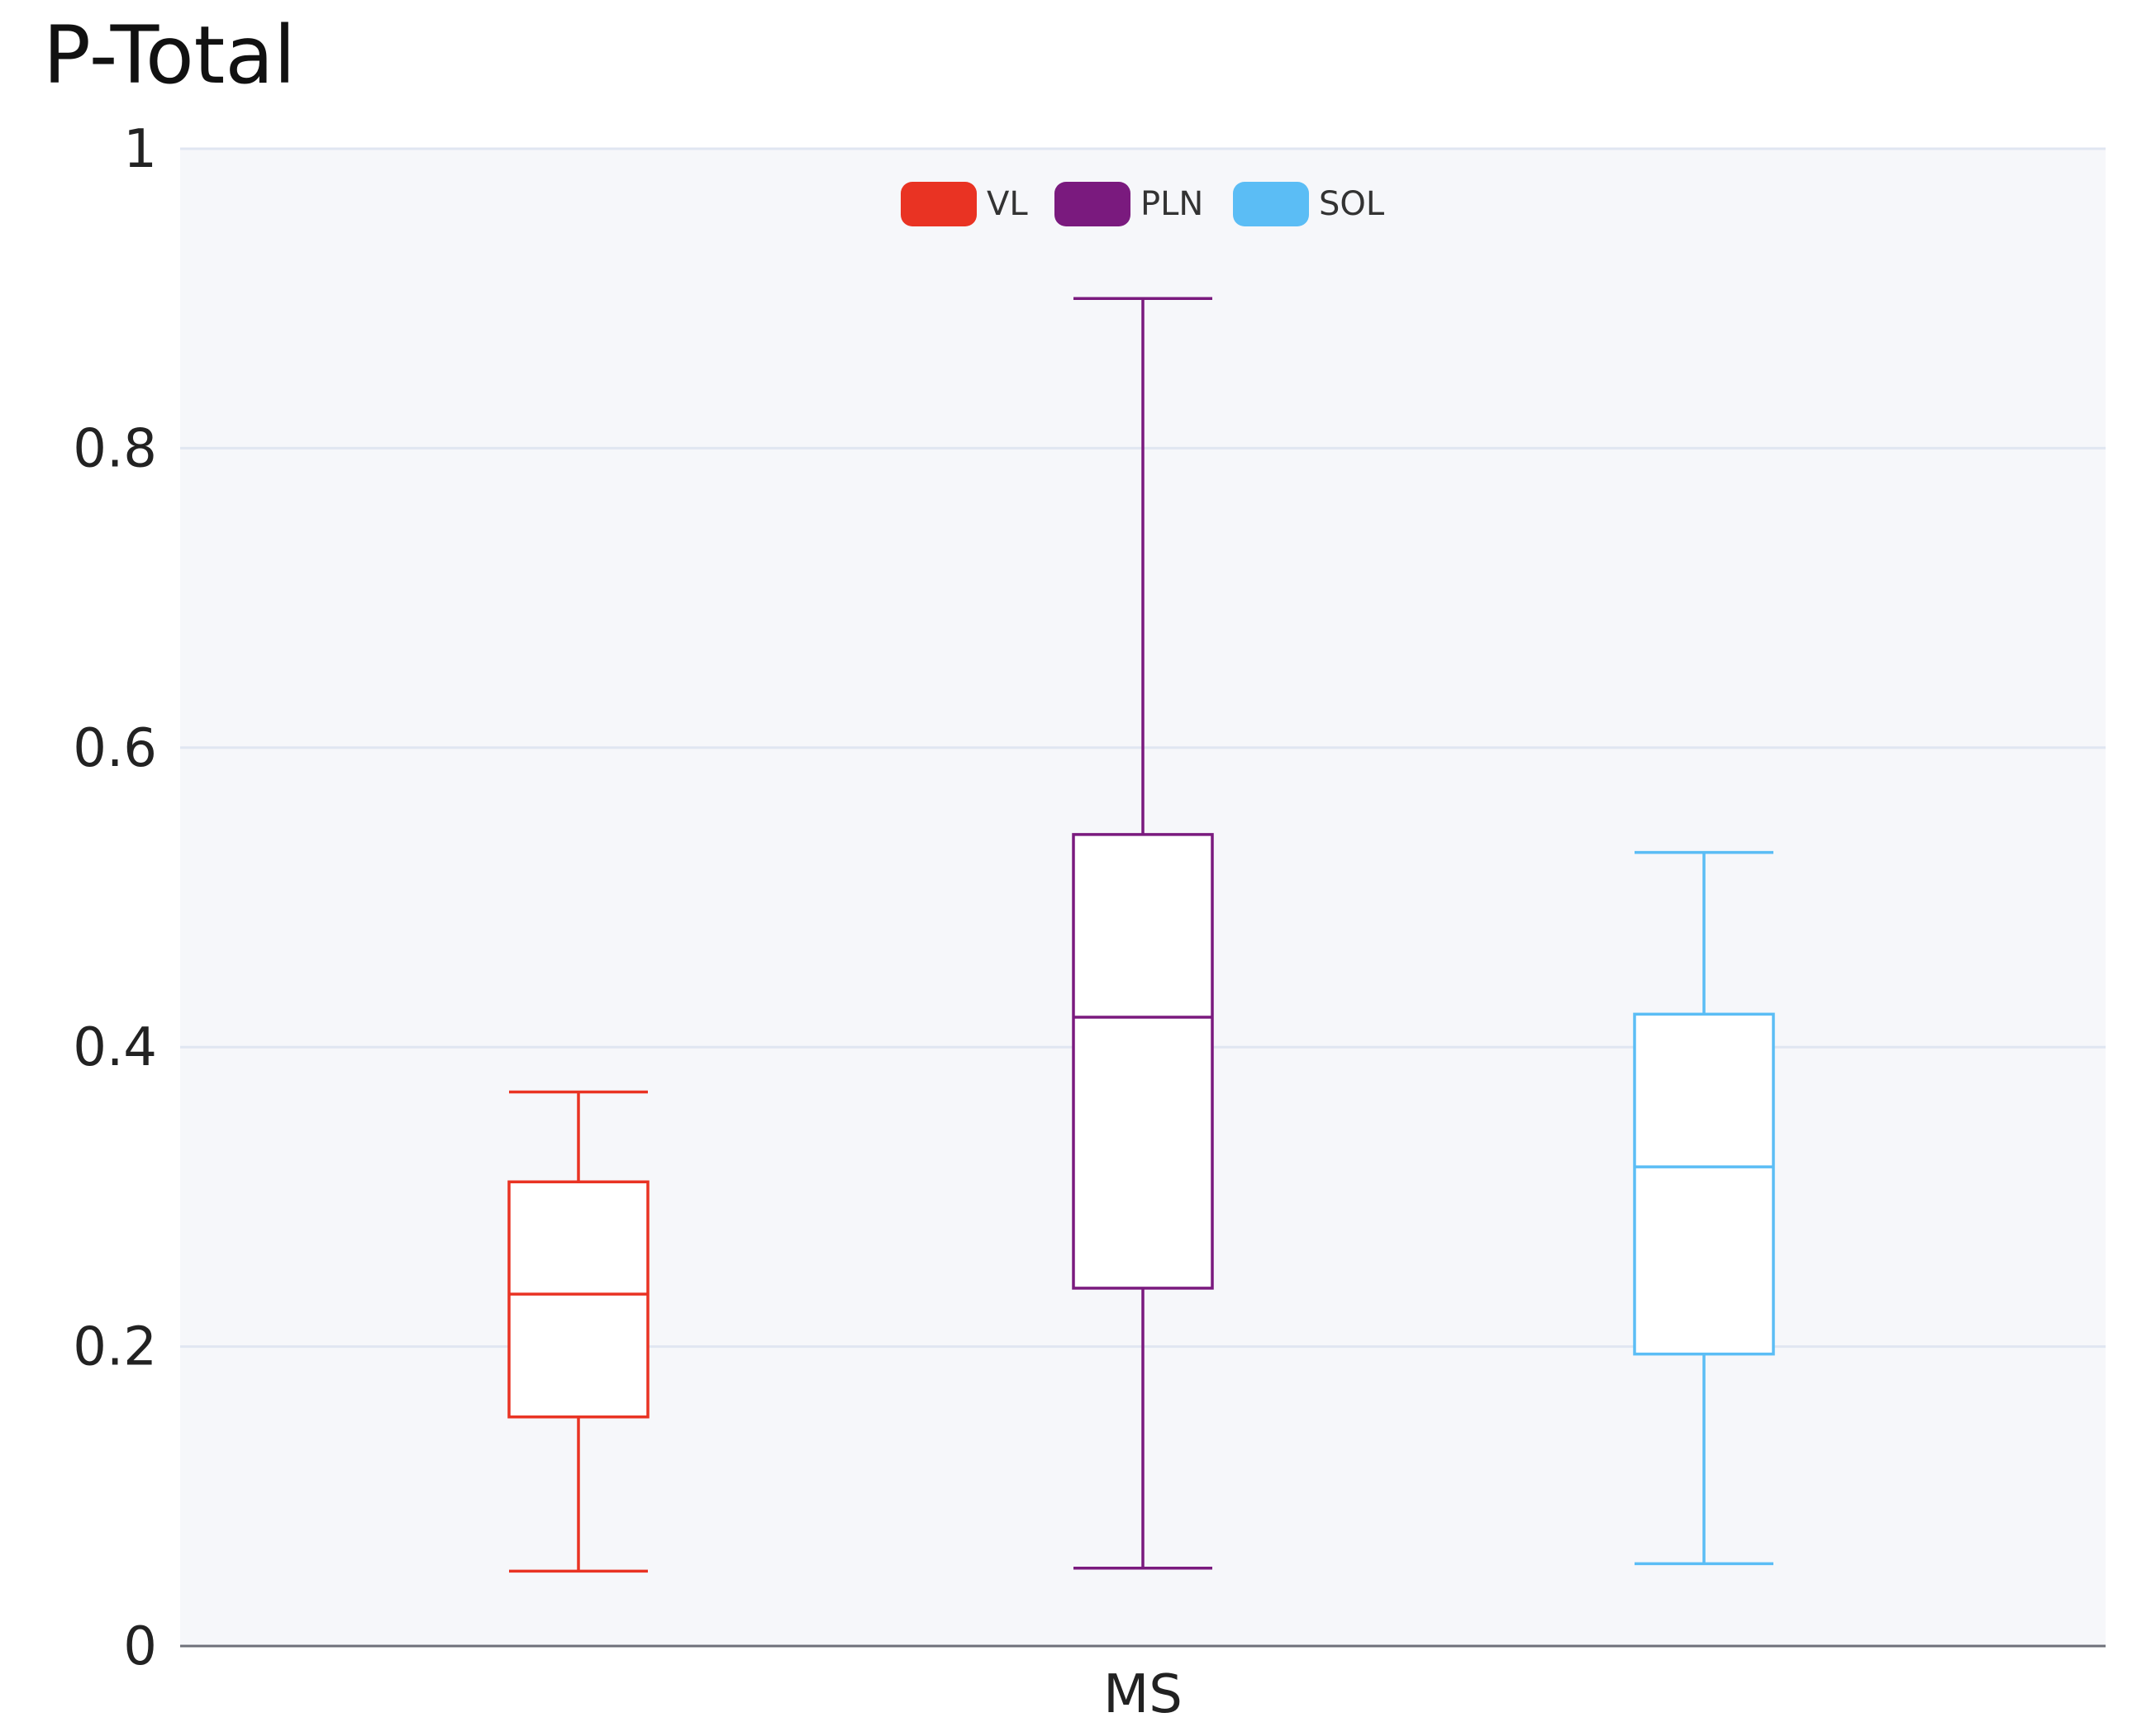 The image size is (2156, 1727). I want to click on y-tick-label: 0.6, so click(115, 748).